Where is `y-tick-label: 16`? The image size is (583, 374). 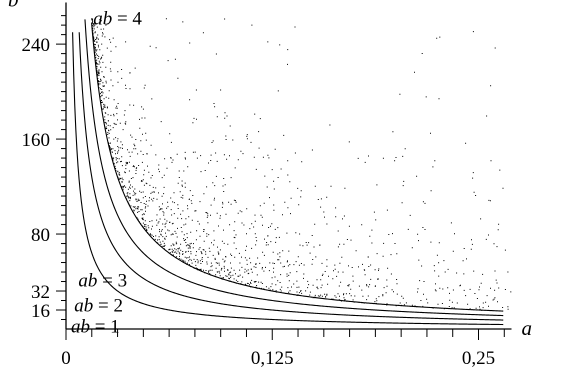 y-tick-label: 16 is located at coordinates (40, 311).